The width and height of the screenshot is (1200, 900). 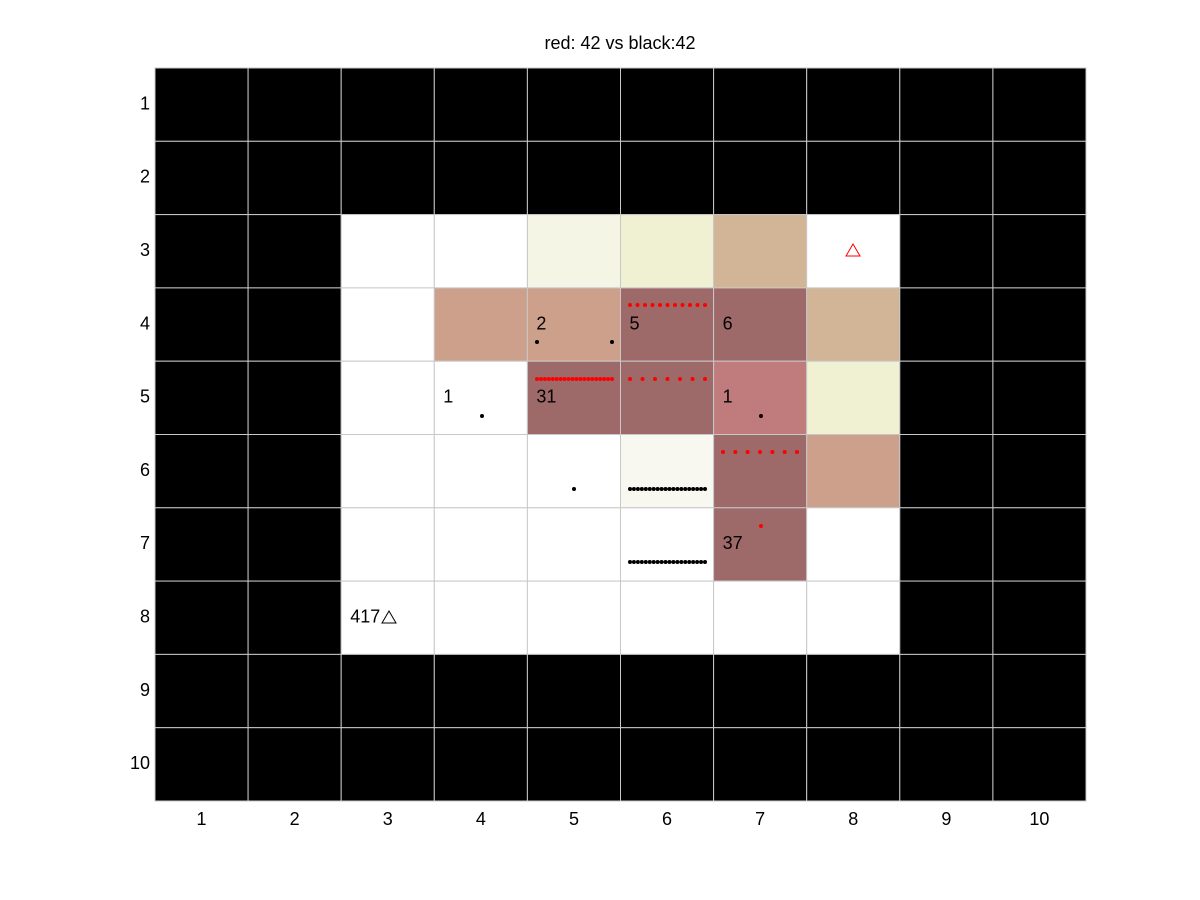 I want to click on x-label: 10, so click(x=1039, y=819).